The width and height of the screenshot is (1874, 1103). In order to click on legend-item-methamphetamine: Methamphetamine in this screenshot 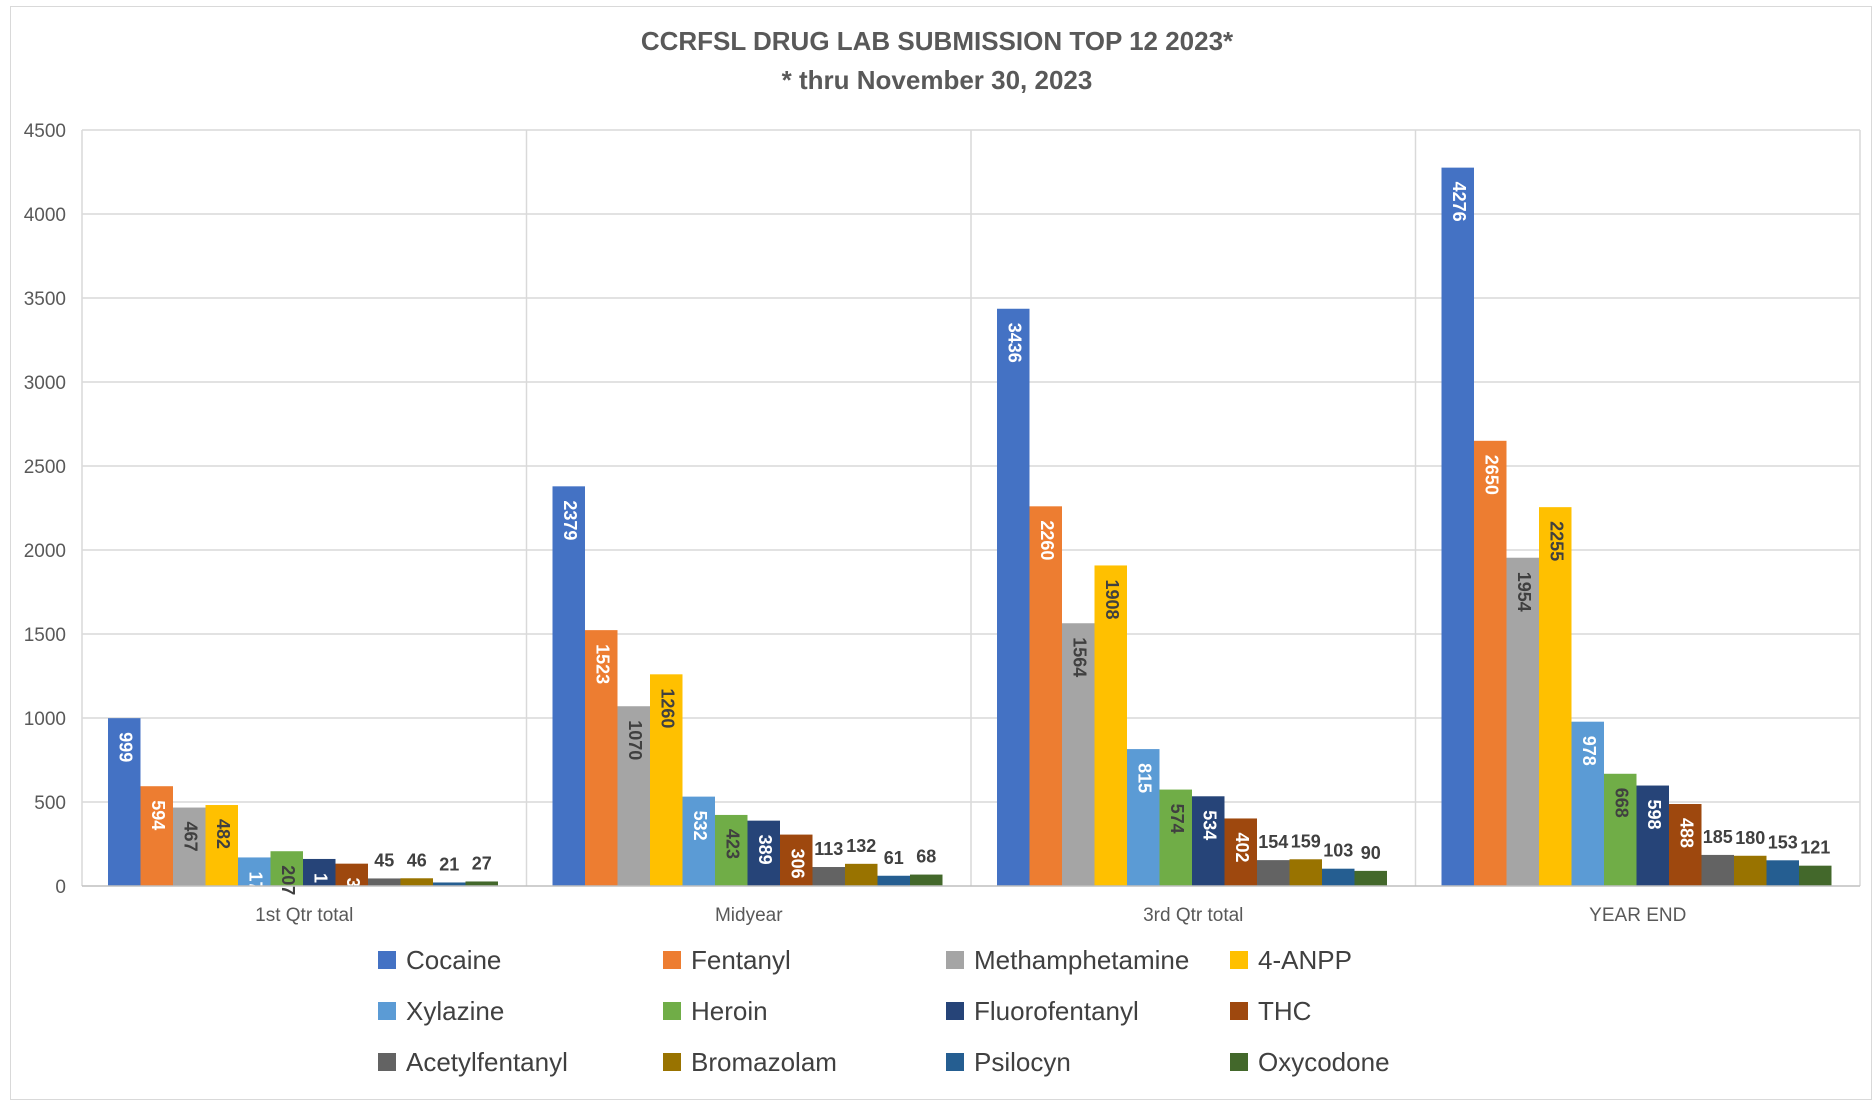, I will do `click(1067, 960)`.